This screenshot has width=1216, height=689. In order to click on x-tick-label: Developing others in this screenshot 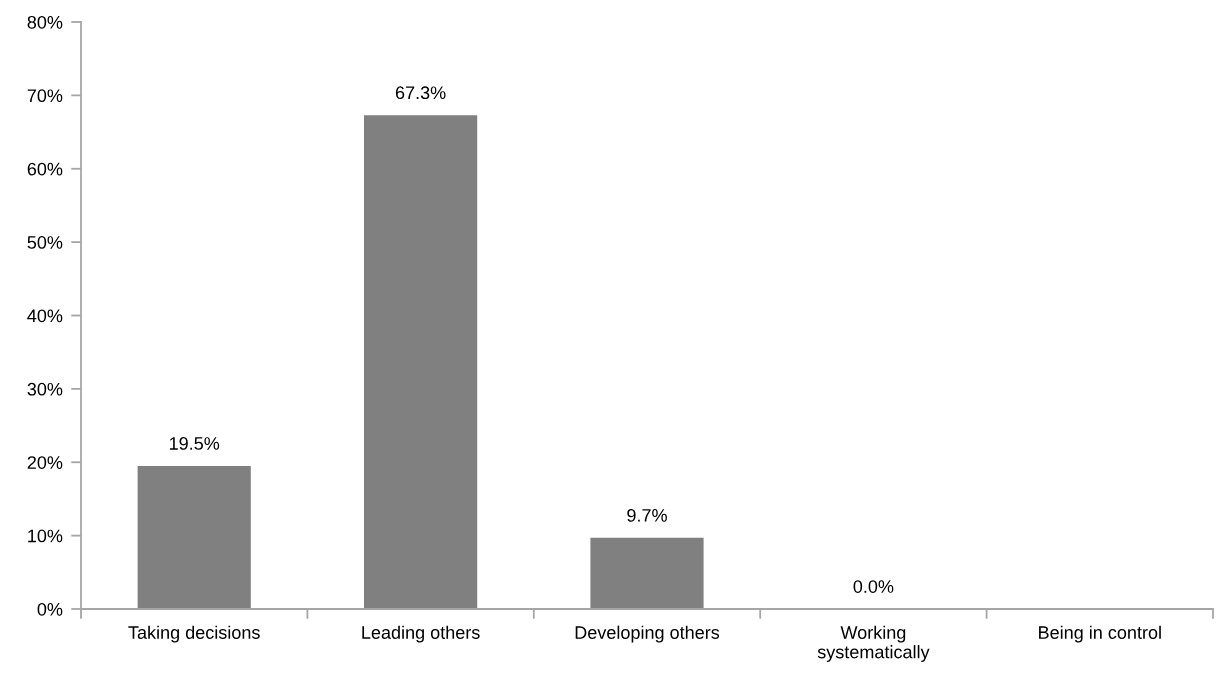, I will do `click(647, 634)`.